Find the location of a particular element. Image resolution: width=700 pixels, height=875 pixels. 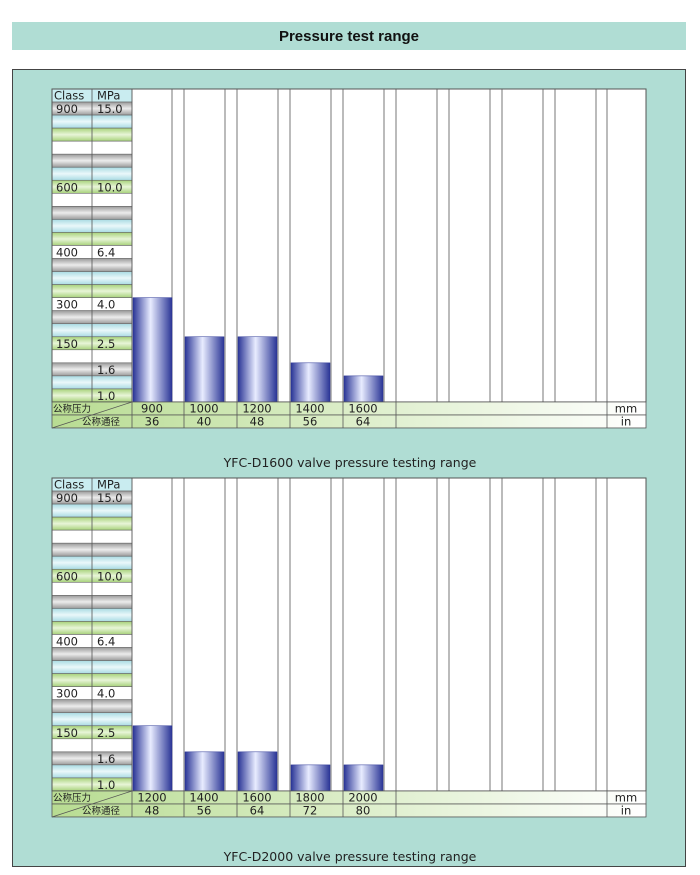

title-bar: Pressure test range is located at coordinates (349, 36).